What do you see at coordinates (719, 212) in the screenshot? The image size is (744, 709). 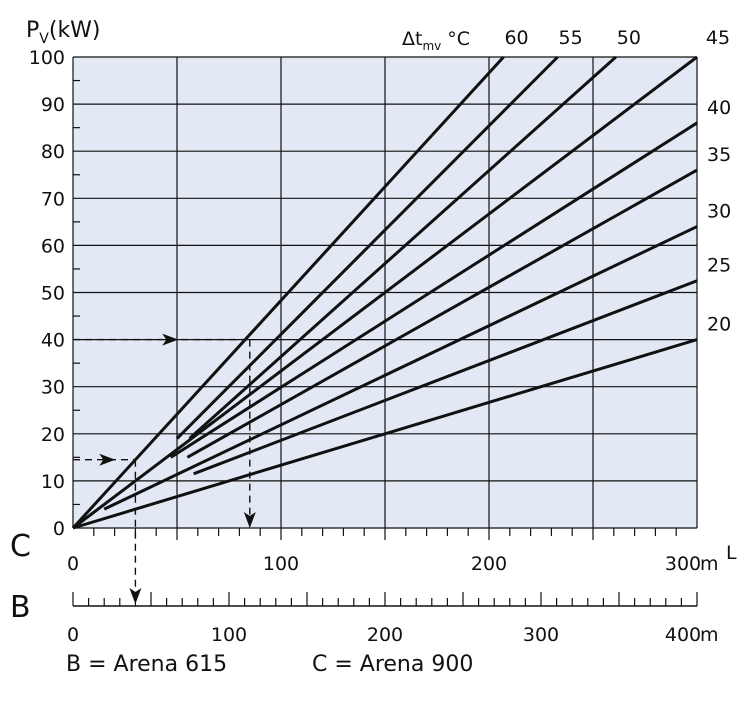 I see `series-label-30: 30` at bounding box center [719, 212].